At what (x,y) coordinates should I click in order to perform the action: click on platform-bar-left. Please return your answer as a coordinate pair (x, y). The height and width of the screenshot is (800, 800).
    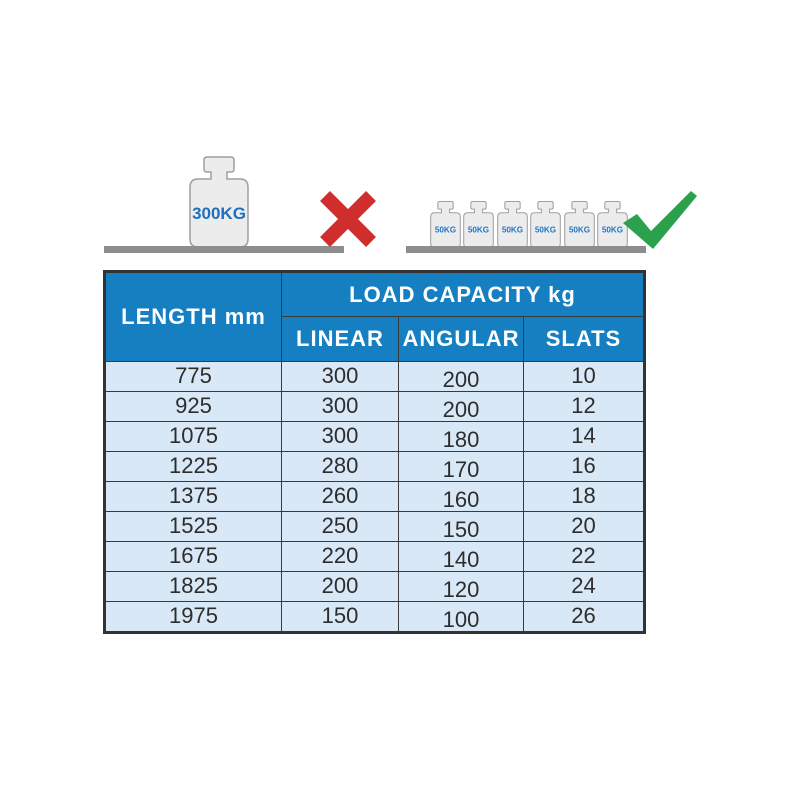
    Looking at the image, I should click on (224, 249).